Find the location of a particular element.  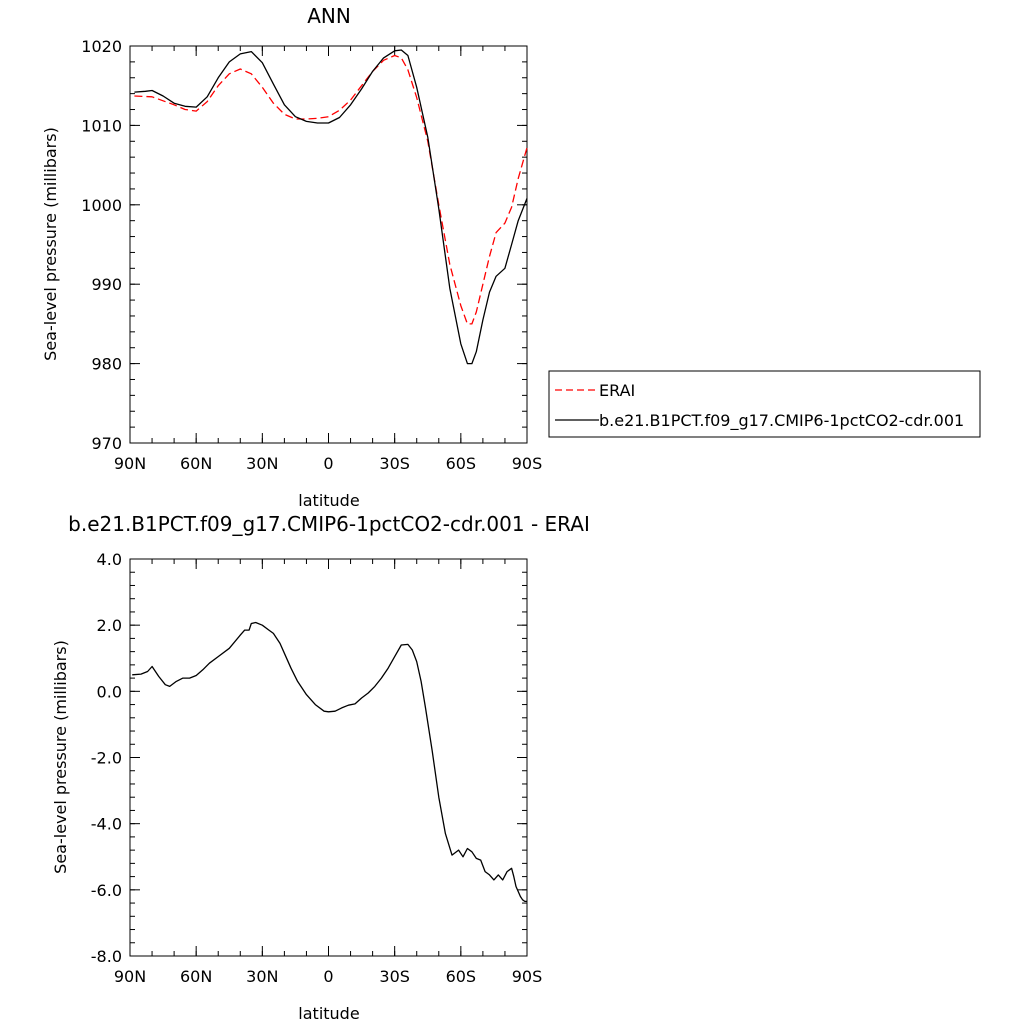

y-tick-label: 970 is located at coordinates (106, 443).